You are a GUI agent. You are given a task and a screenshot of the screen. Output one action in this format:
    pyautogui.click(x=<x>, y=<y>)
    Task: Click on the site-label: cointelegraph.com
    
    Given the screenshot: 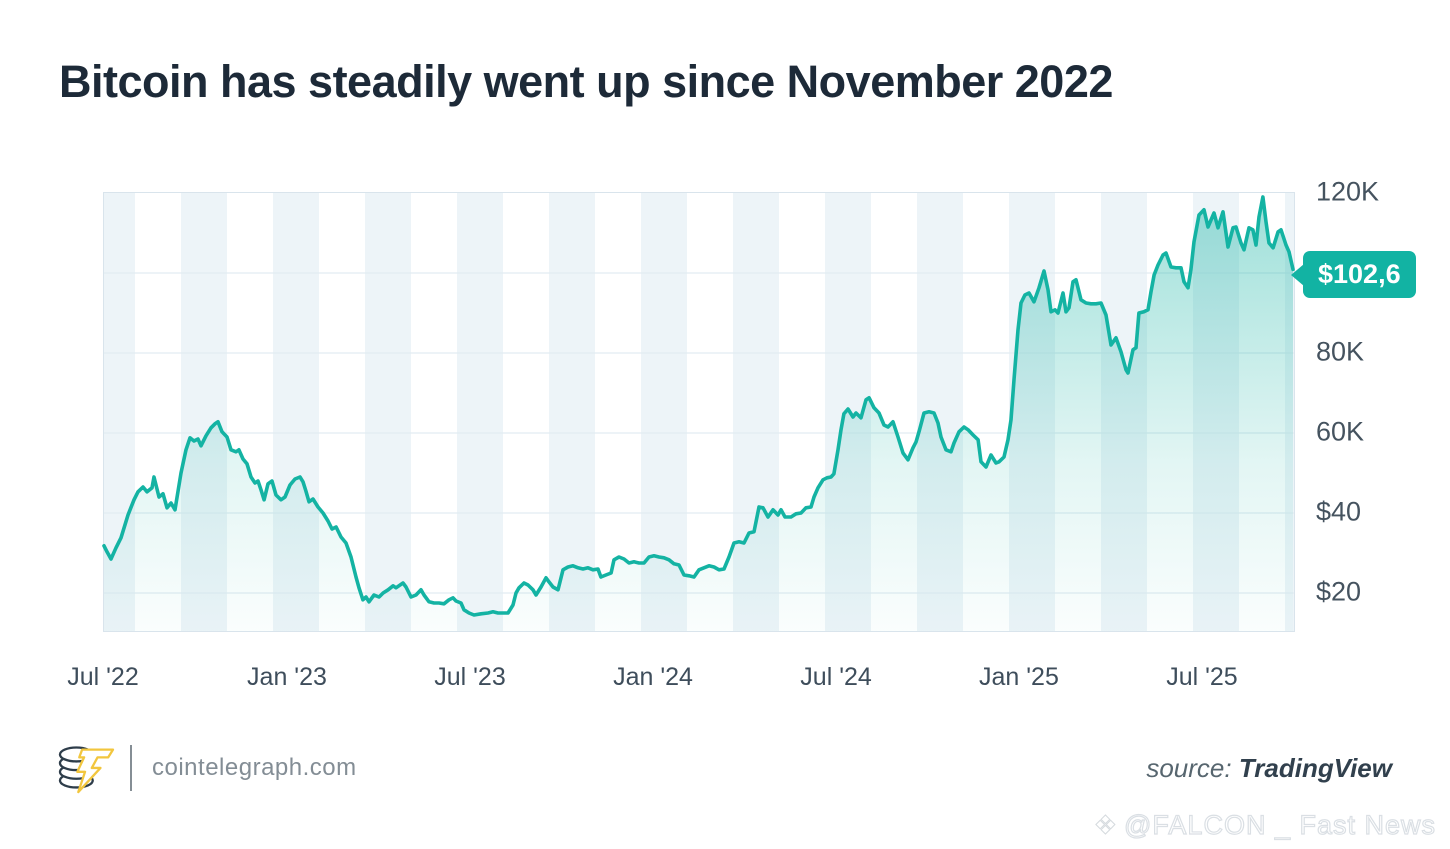 What is the action you would take?
    pyautogui.click(x=254, y=767)
    